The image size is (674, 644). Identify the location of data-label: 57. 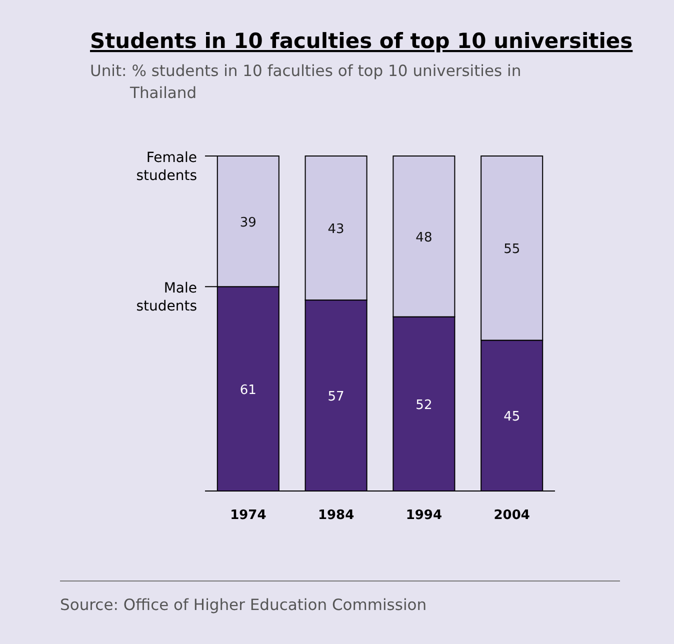
(336, 397).